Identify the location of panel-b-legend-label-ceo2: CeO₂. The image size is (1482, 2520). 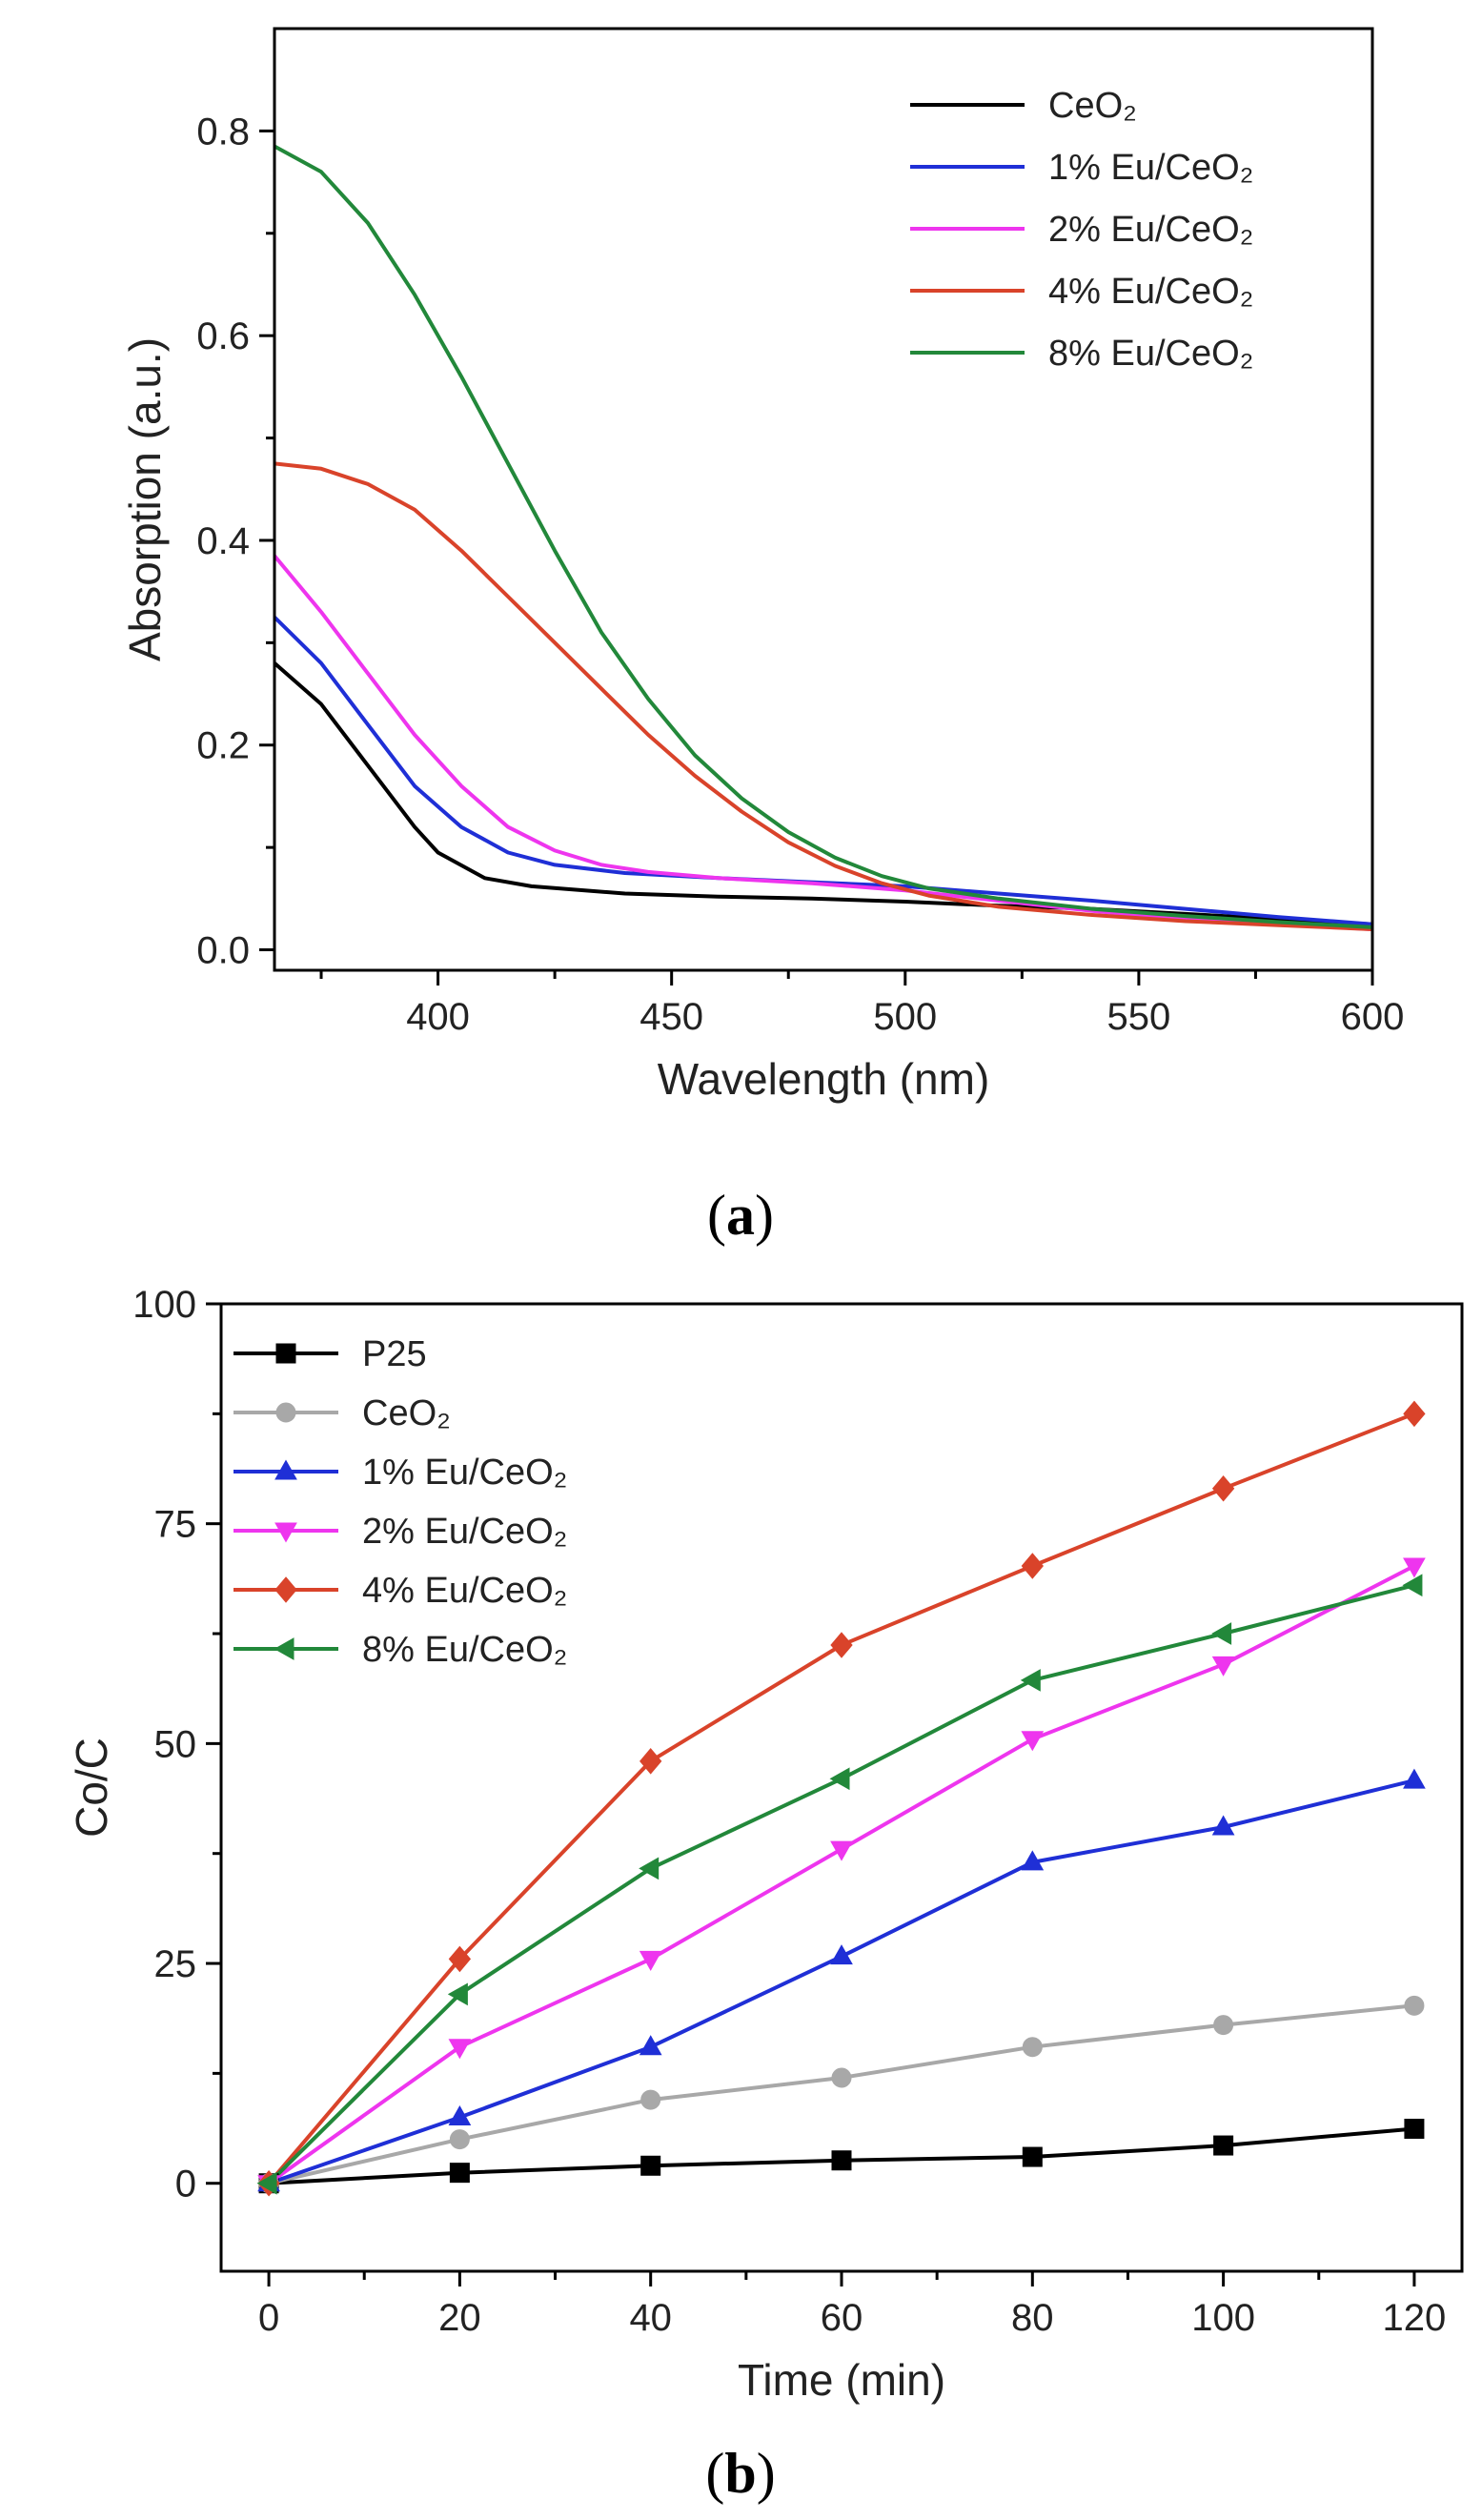
(406, 1413).